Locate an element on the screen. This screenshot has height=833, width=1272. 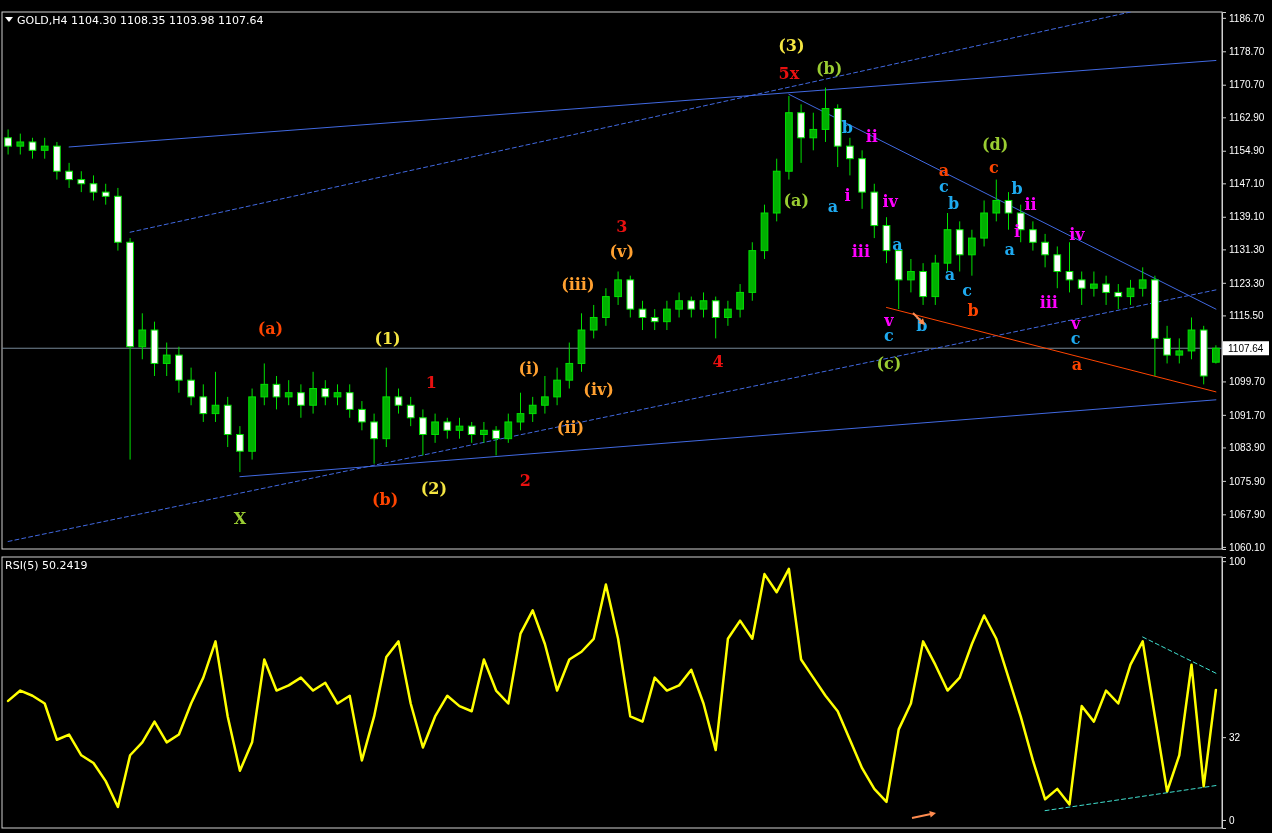
annotation: (1) is located at coordinates (387, 338).